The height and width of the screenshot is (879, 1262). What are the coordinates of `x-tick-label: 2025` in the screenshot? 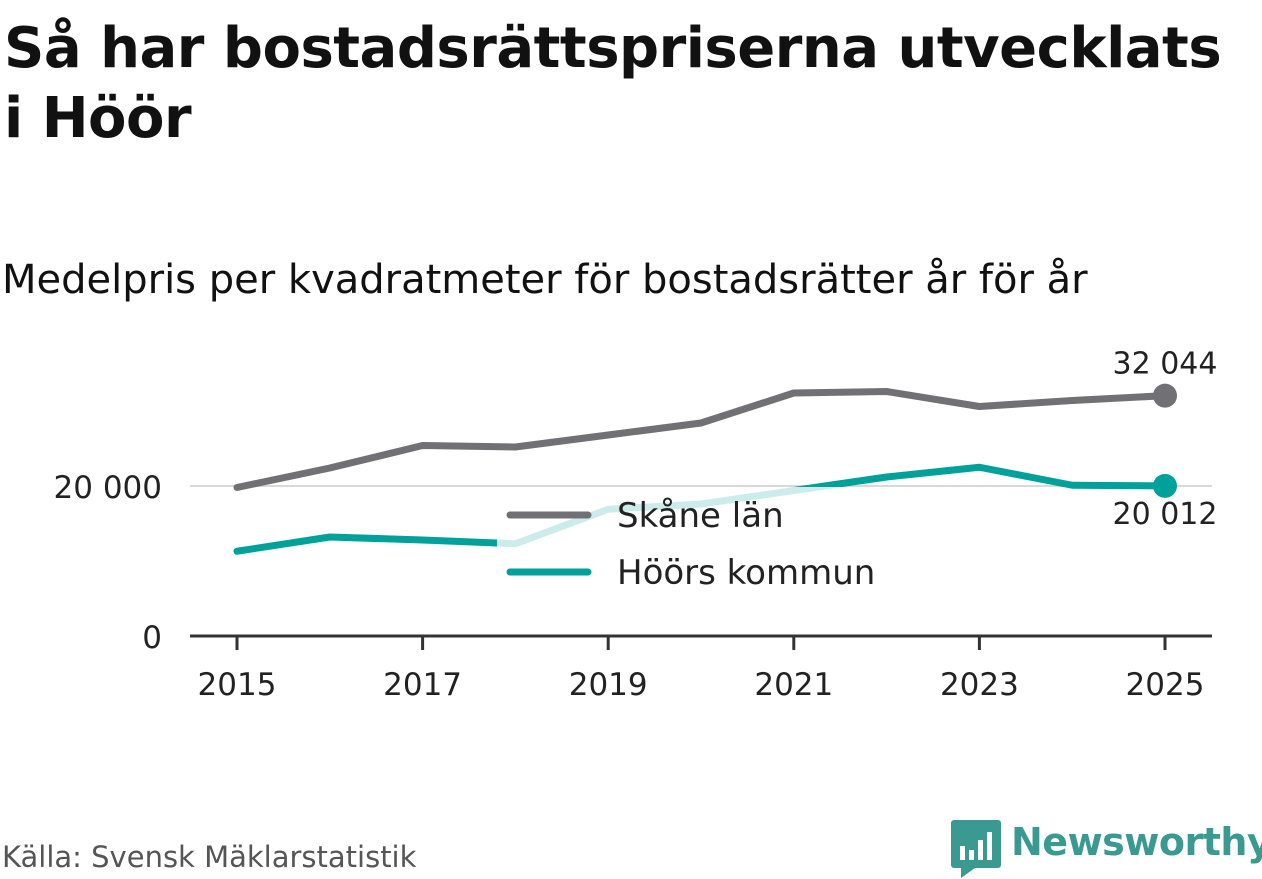 It's located at (1165, 685).